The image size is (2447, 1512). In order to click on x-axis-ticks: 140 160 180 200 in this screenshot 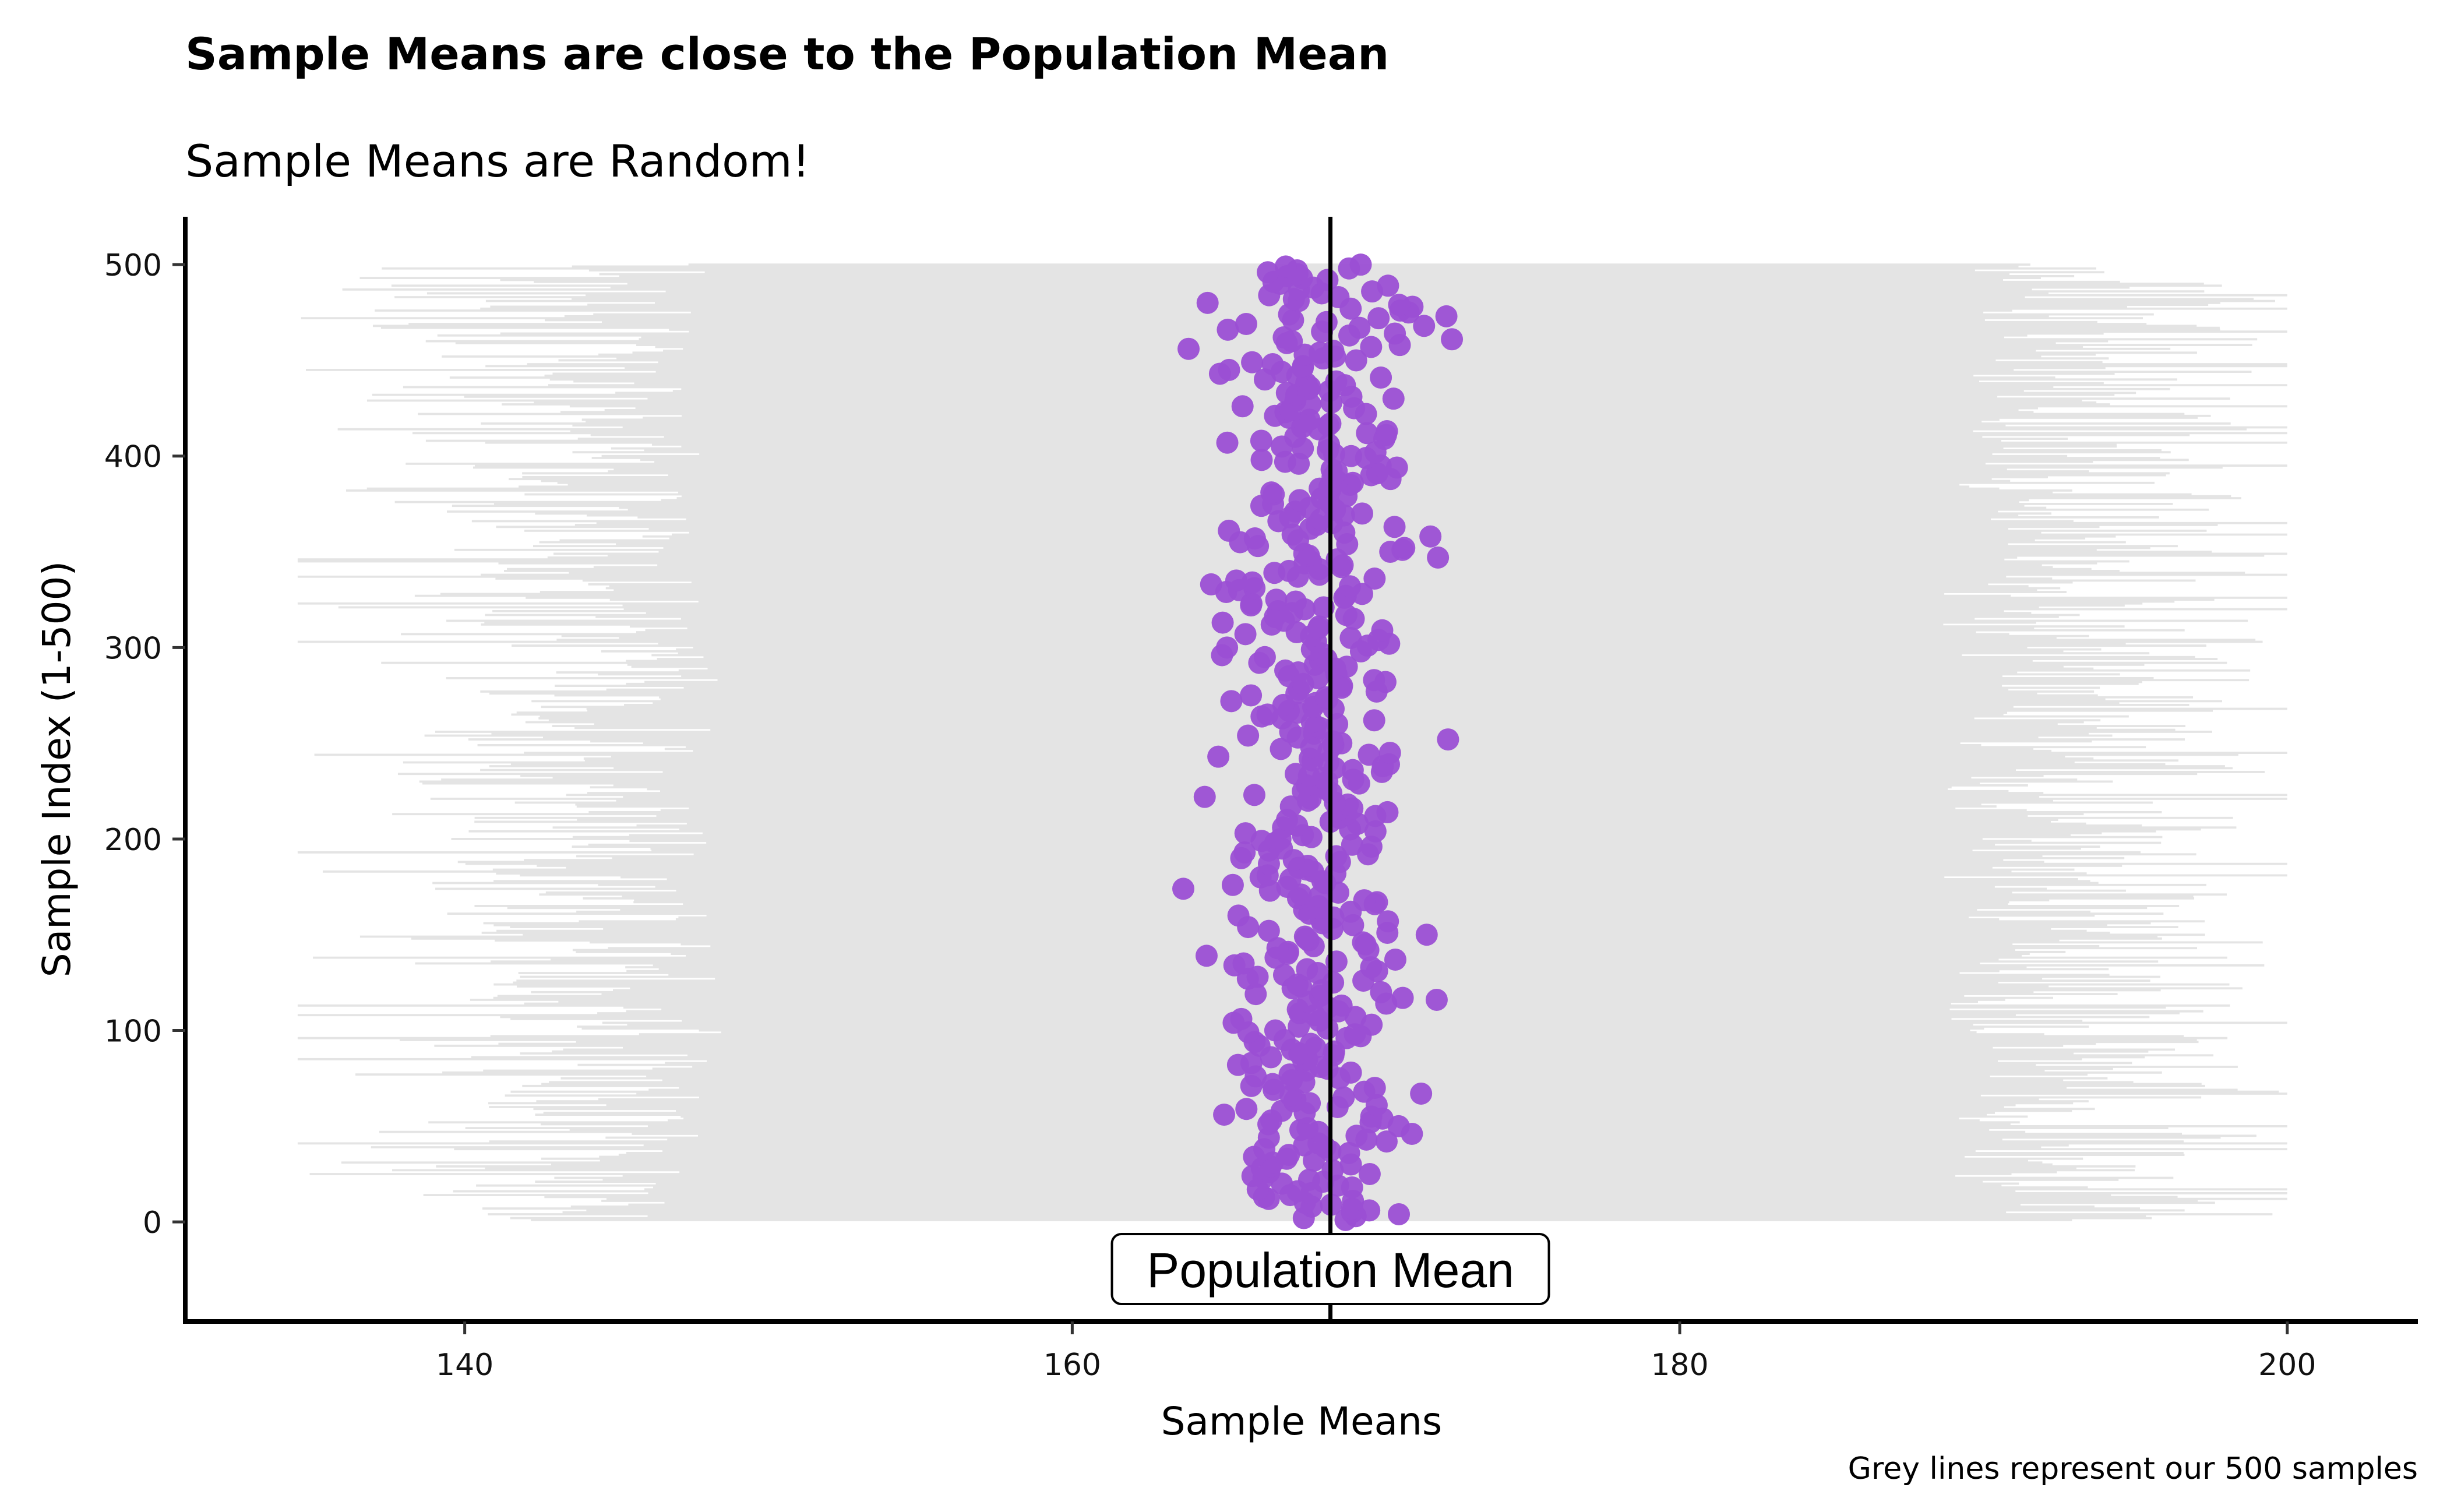, I will do `click(1376, 1352)`.